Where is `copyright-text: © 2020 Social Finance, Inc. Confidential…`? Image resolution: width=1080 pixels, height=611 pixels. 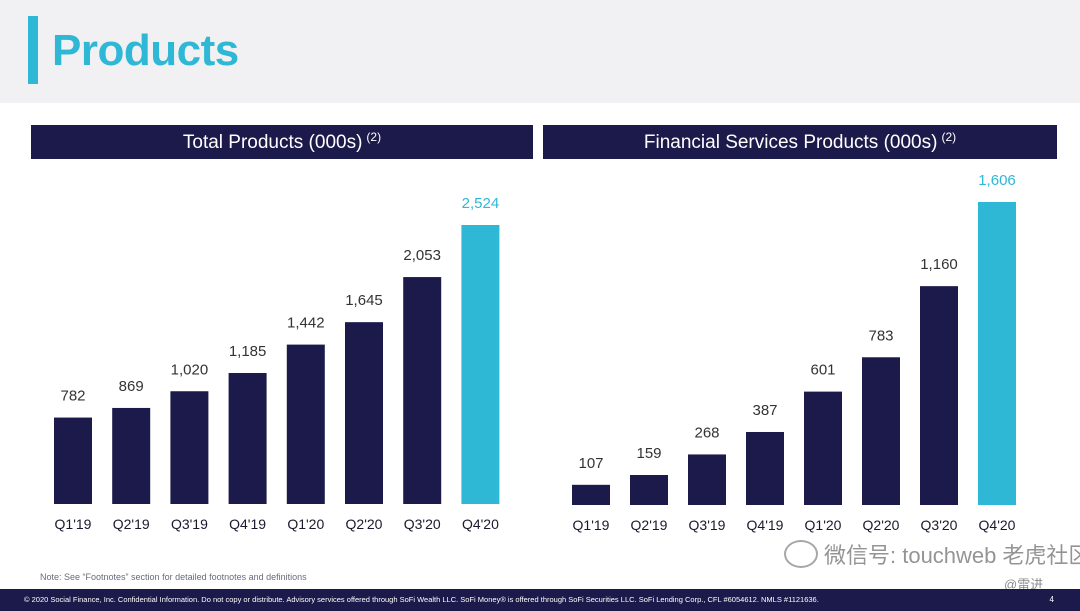
copyright-text: © 2020 Social Finance, Inc. Confidential… is located at coordinates (421, 599).